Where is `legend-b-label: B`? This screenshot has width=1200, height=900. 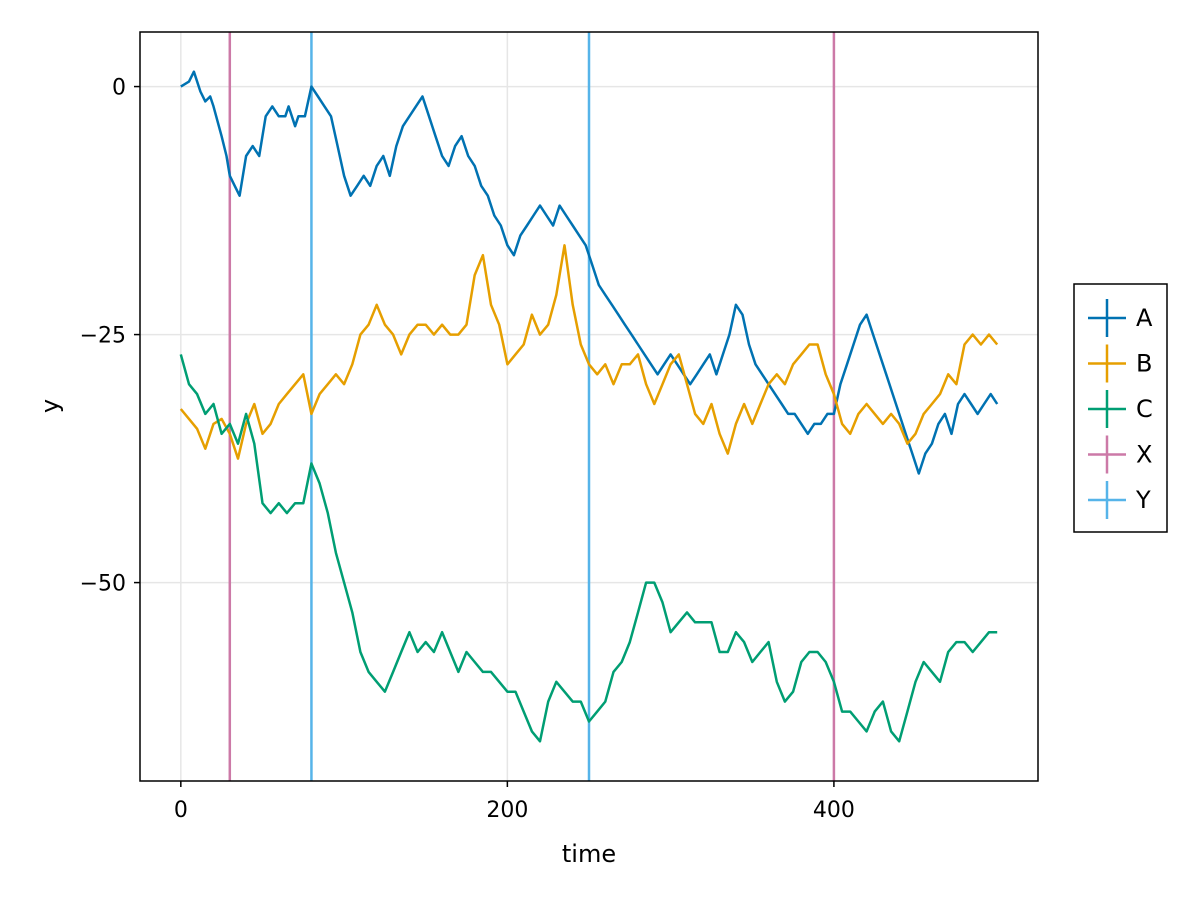
legend-b-label: B is located at coordinates (1144, 364).